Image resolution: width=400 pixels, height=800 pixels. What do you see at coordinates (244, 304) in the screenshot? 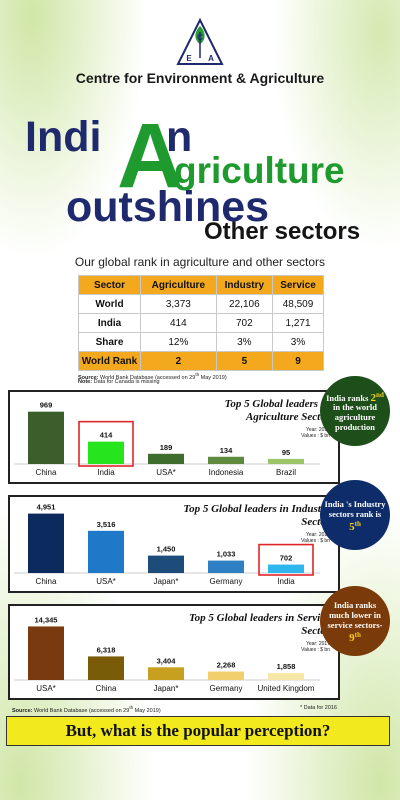
I see `table-cell: 22,106` at bounding box center [244, 304].